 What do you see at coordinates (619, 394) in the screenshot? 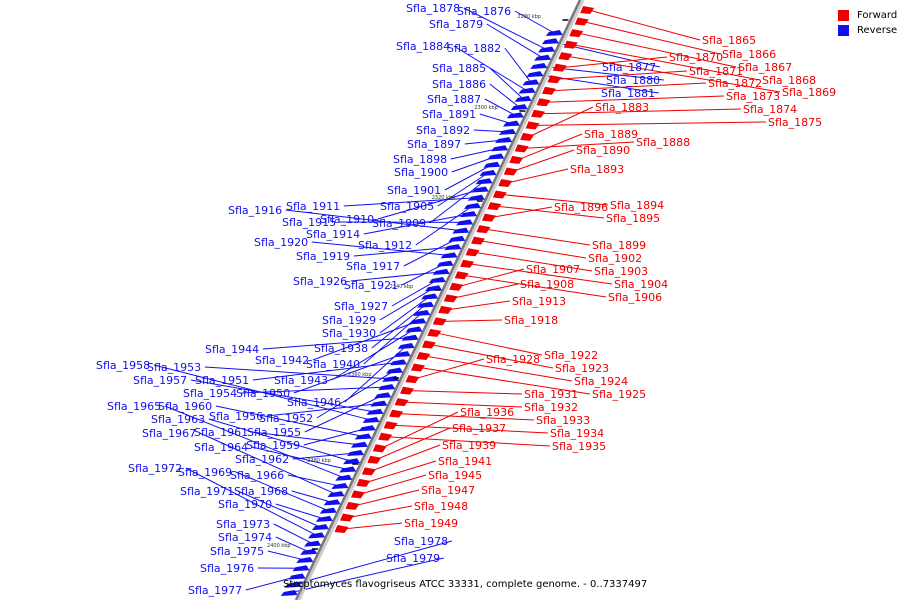
I see `forward-gene-label: Sfla_1925` at bounding box center [619, 394].